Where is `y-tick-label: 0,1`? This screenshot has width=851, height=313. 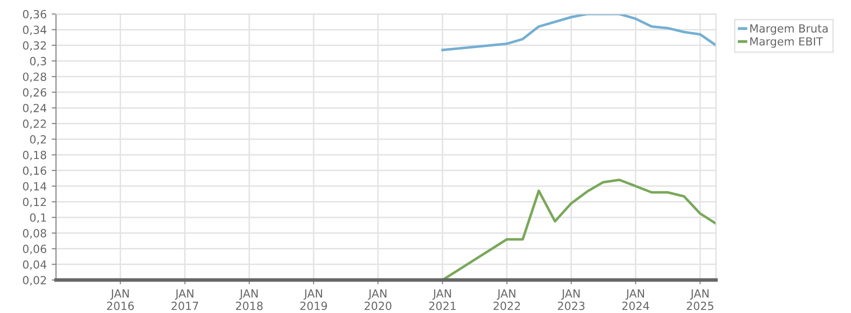
y-tick-label: 0,1 is located at coordinates (38, 218).